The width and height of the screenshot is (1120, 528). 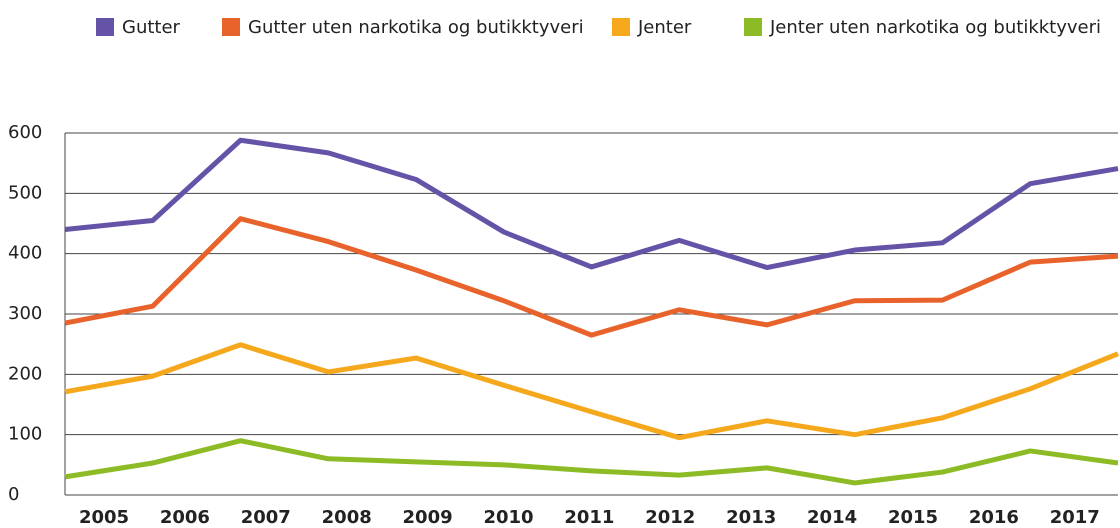 What do you see at coordinates (25, 253) in the screenshot?
I see `y-tick-label: 400` at bounding box center [25, 253].